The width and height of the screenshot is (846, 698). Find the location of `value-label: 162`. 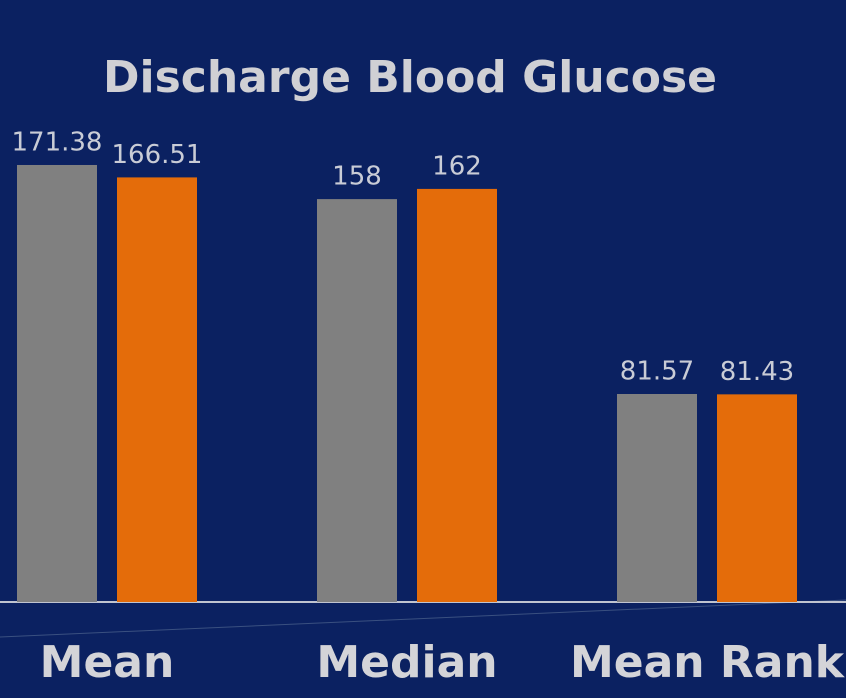

value-label: 162 is located at coordinates (457, 166).